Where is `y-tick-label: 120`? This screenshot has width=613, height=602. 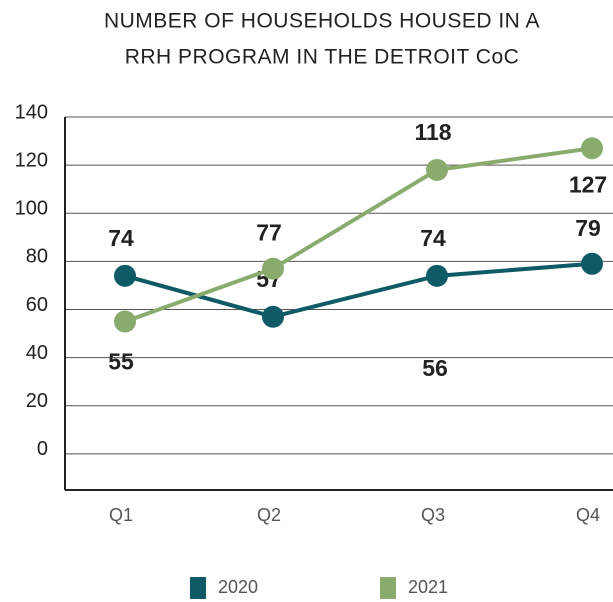
y-tick-label: 120 is located at coordinates (31, 160).